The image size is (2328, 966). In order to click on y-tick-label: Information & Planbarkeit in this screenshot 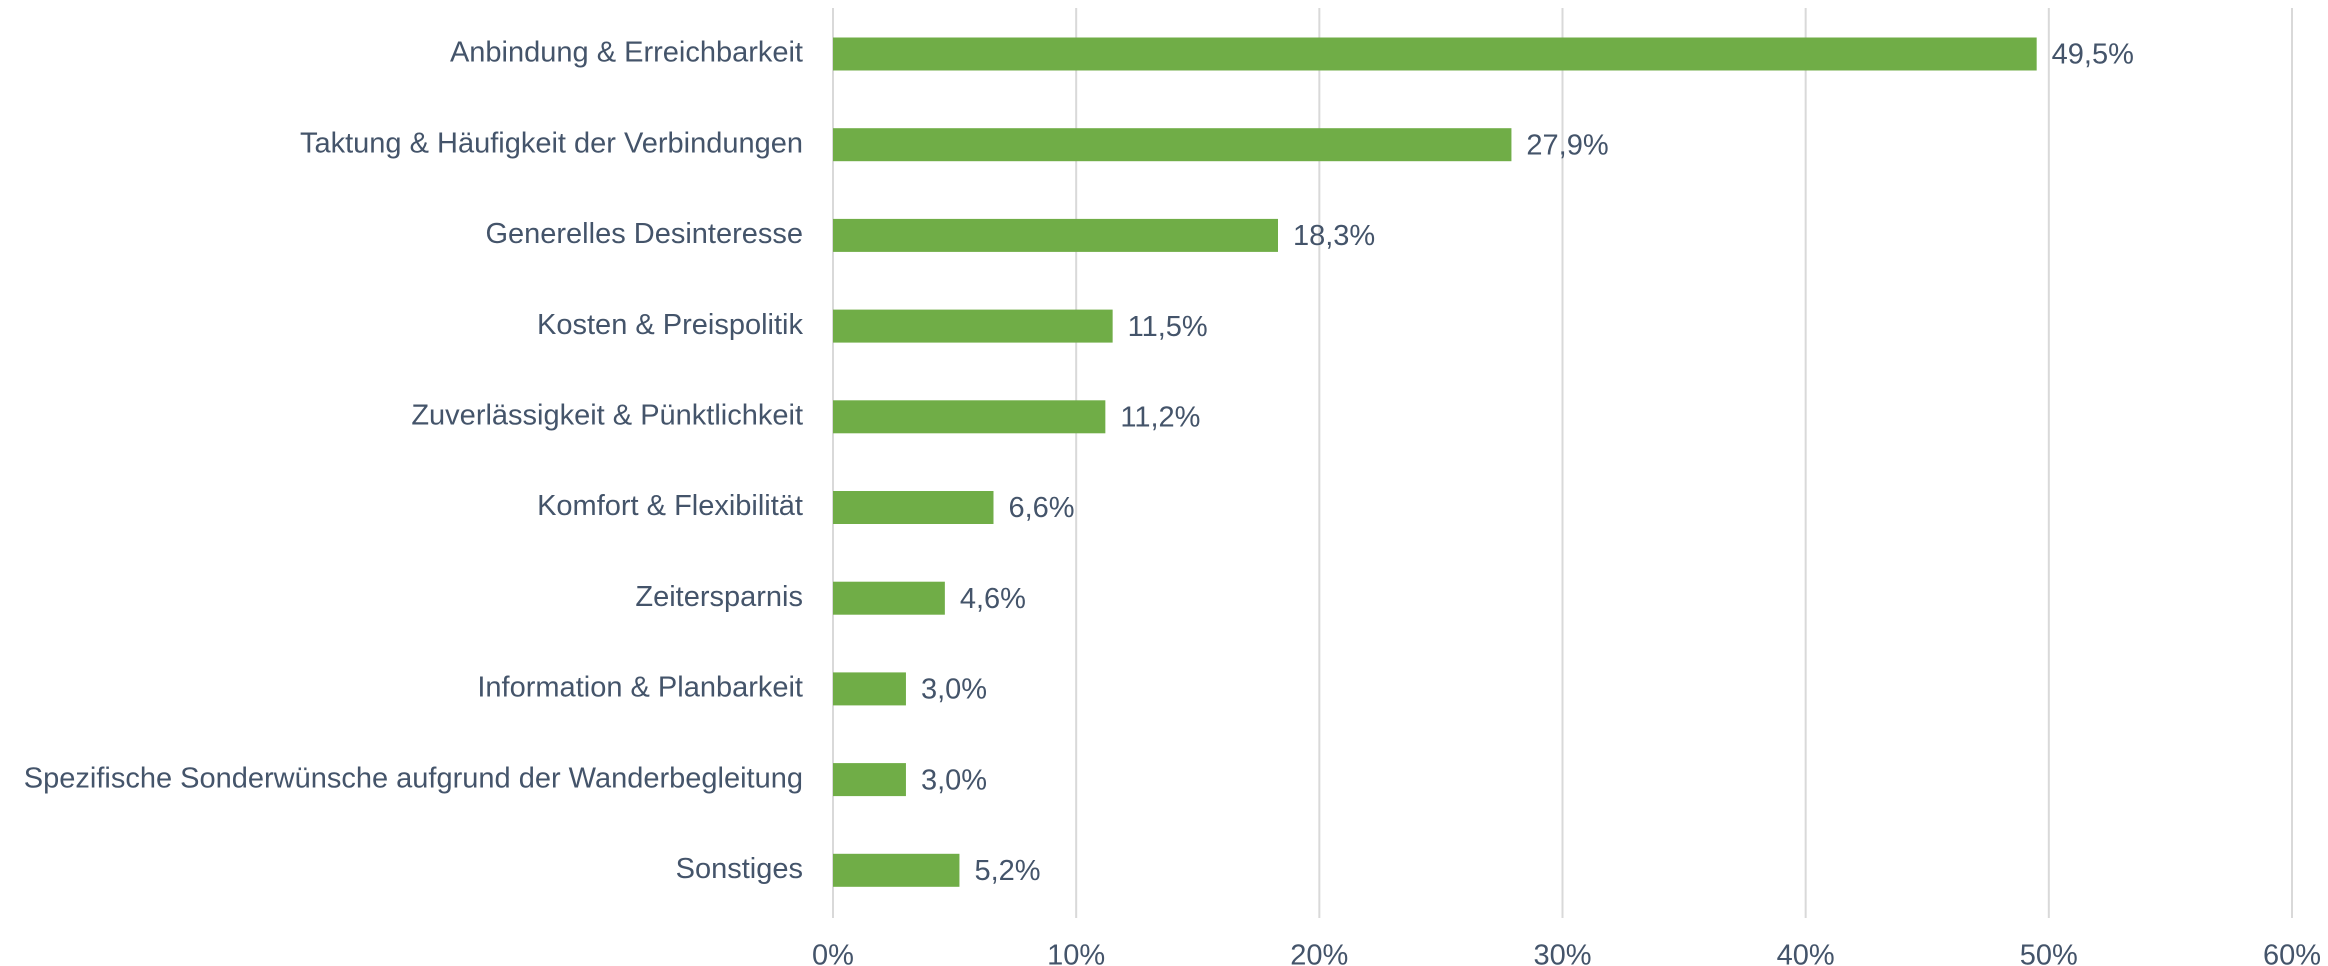, I will do `click(640, 688)`.